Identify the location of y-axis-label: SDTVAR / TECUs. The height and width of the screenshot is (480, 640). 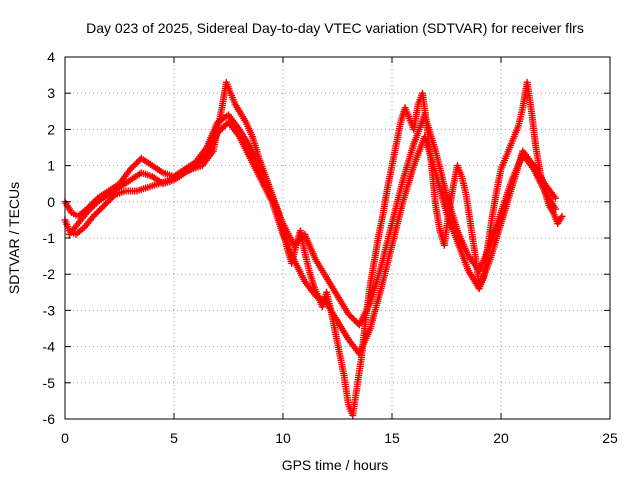
(14, 238).